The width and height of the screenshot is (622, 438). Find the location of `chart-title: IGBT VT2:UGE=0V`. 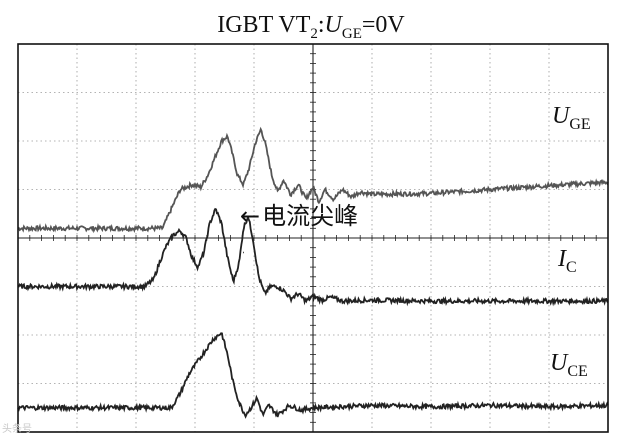

chart-title: IGBT VT2:UGE=0V is located at coordinates (311, 27).